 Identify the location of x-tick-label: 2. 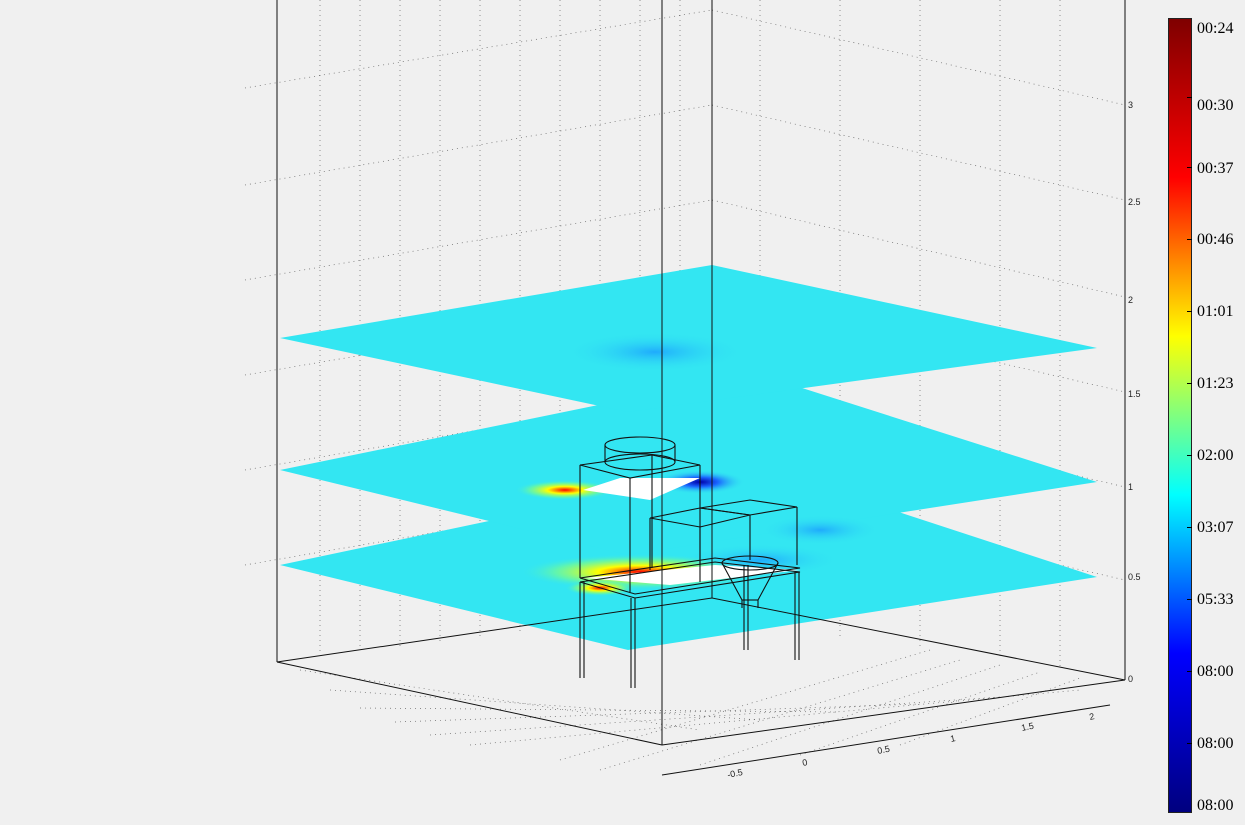
(1091, 716).